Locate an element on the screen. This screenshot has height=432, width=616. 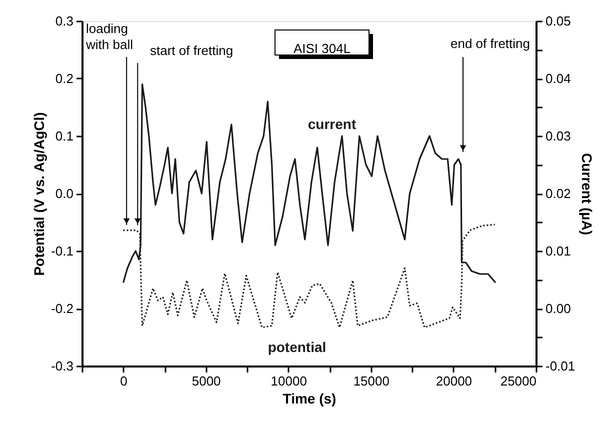
y-axis-title: Potential (V vs. Ag/AgCl) is located at coordinates (39, 194).